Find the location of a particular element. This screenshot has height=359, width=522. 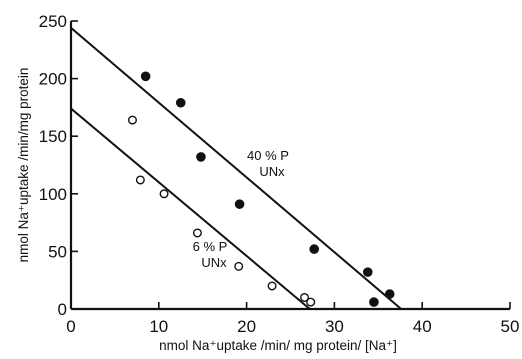

y-tick-label: 100 is located at coordinates (53, 194).